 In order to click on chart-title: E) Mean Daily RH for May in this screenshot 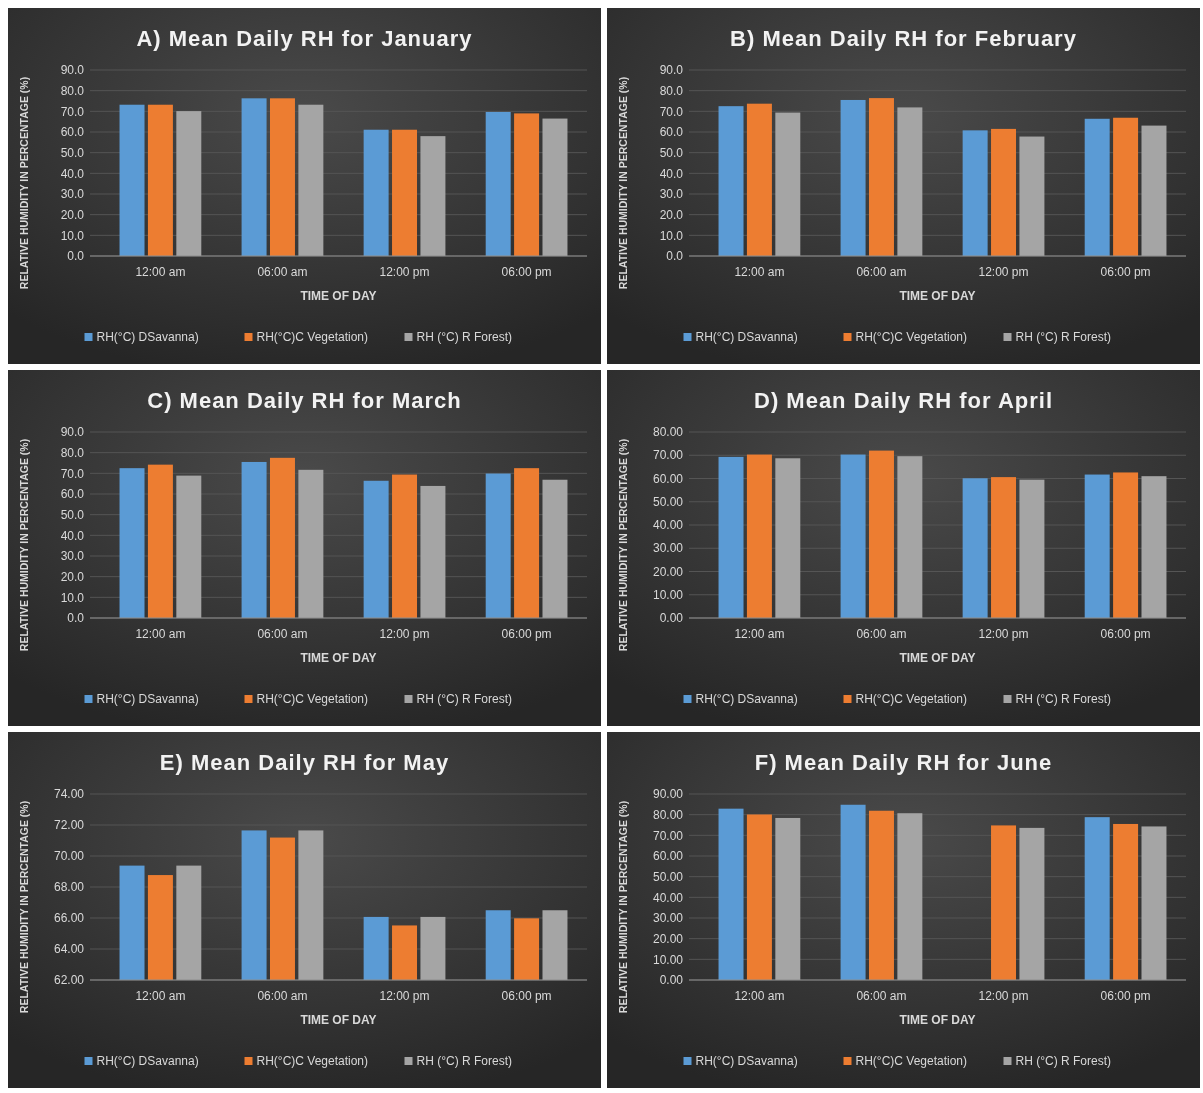, I will do `click(304, 762)`.